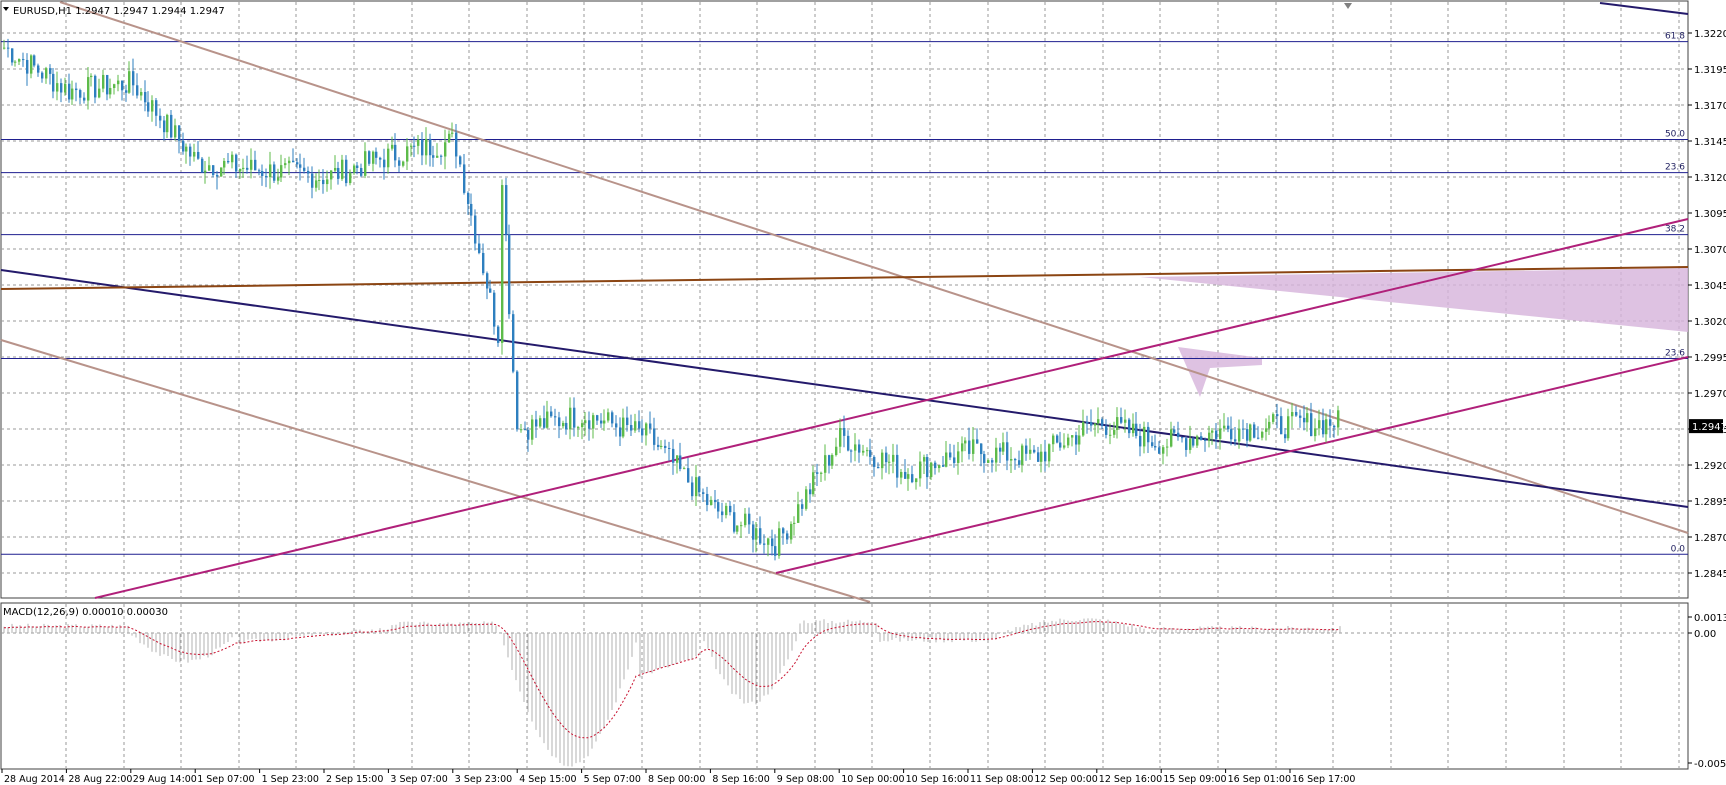 The width and height of the screenshot is (1726, 785). Describe the element at coordinates (1710, 250) in the screenshot. I see `price-tick-label: 1.3070` at that location.